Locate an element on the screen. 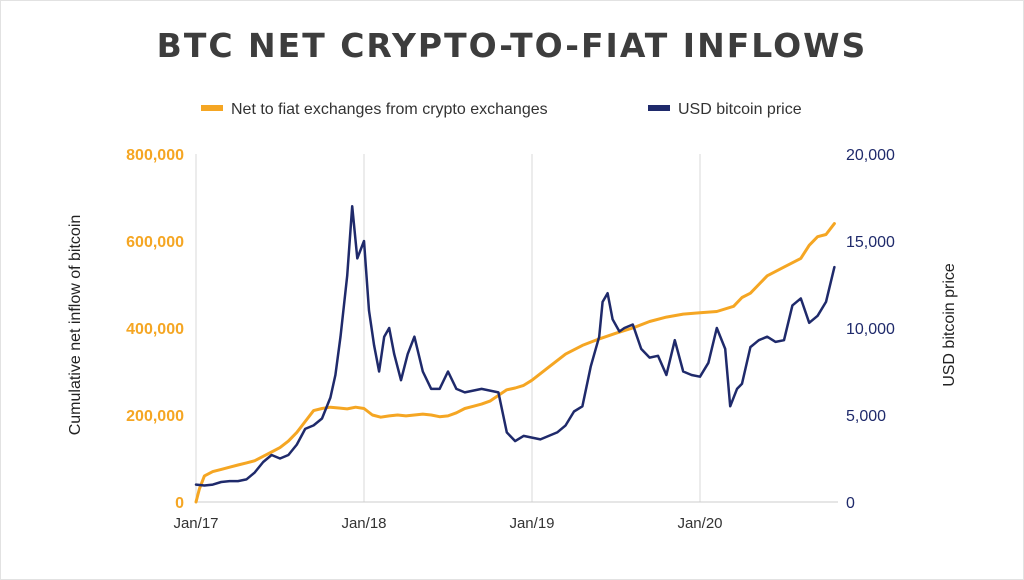 This screenshot has height=580, width=1024. y-right-tick-label: 15,000 is located at coordinates (870, 242).